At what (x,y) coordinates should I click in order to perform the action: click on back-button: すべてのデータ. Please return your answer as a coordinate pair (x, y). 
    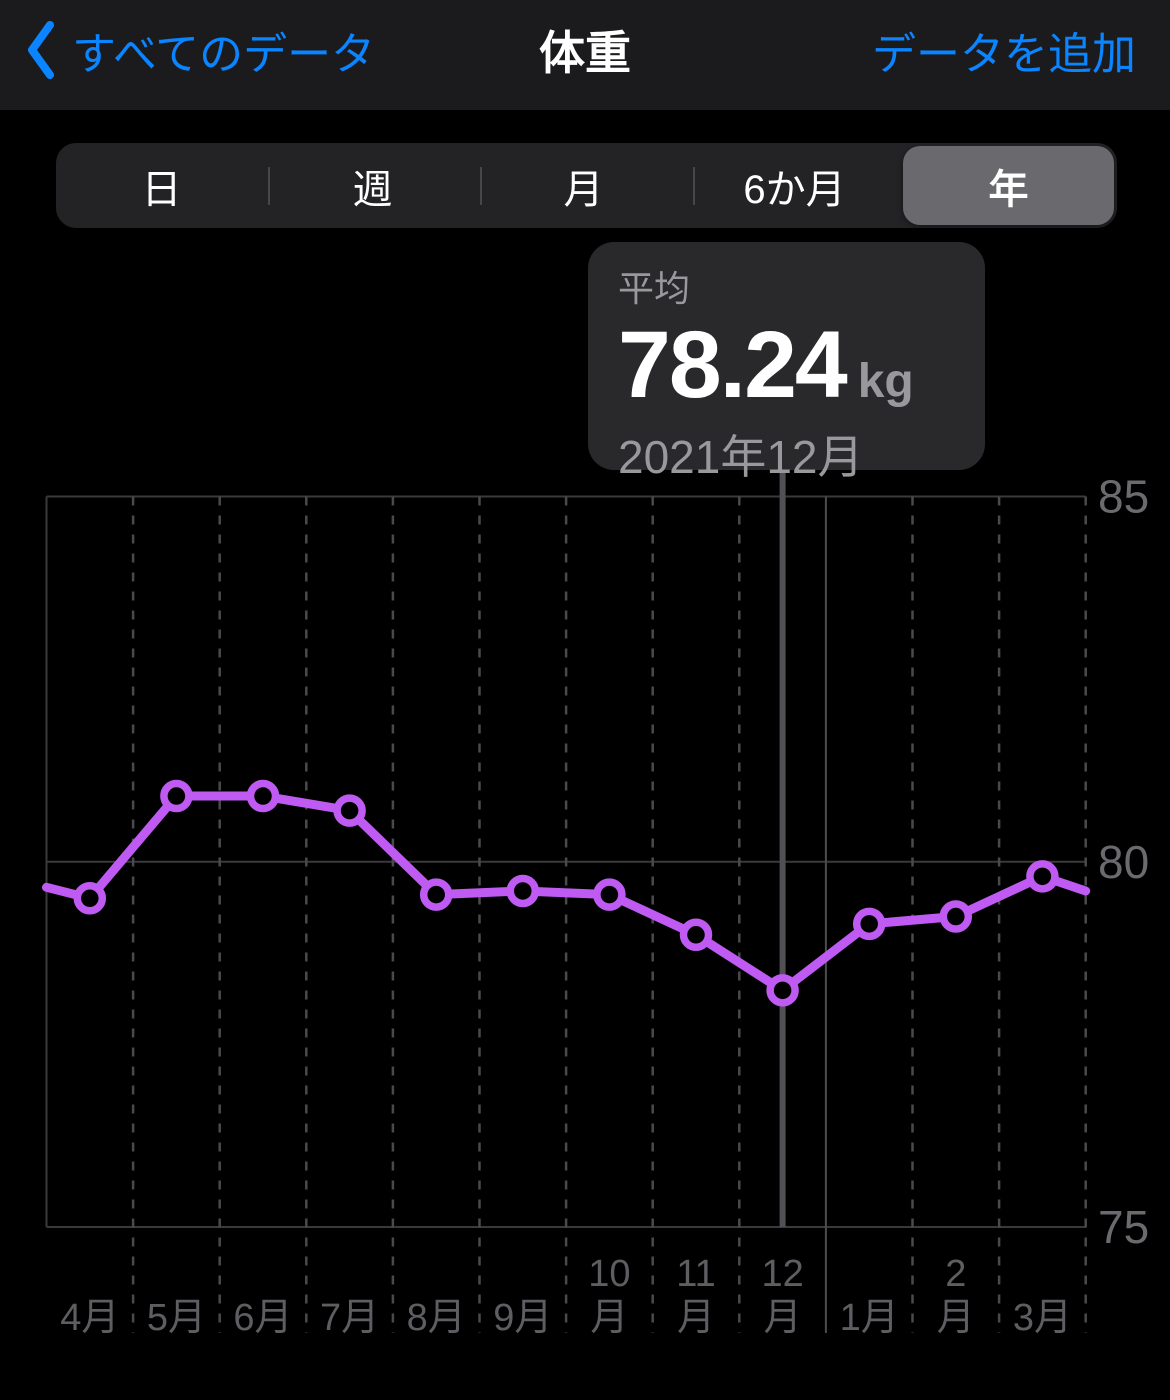
    Looking at the image, I should click on (200, 50).